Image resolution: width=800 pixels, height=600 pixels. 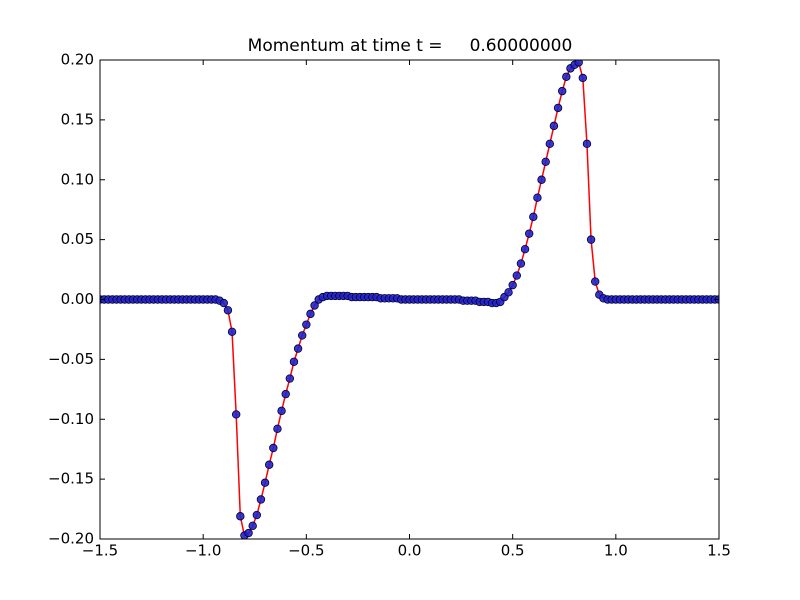 I want to click on x-tick-label: −1.0, so click(x=203, y=551).